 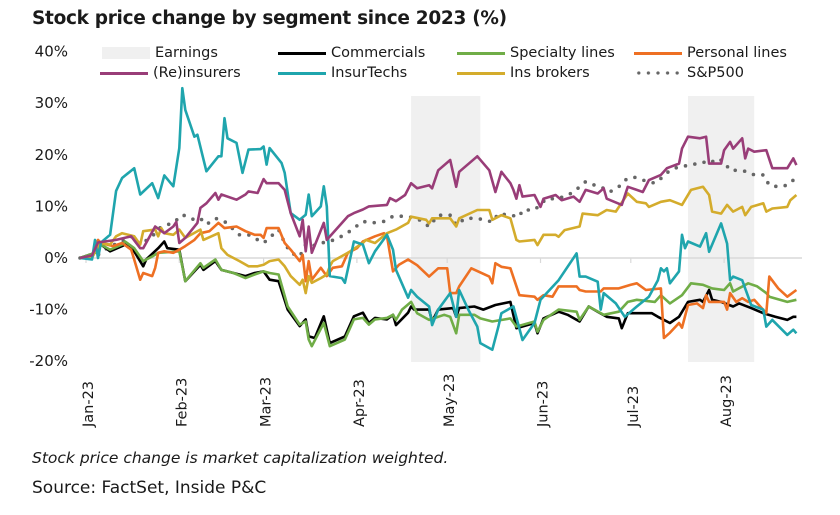 What do you see at coordinates (48, 310) in the screenshot?
I see `y-tick-label: -10%` at bounding box center [48, 310].